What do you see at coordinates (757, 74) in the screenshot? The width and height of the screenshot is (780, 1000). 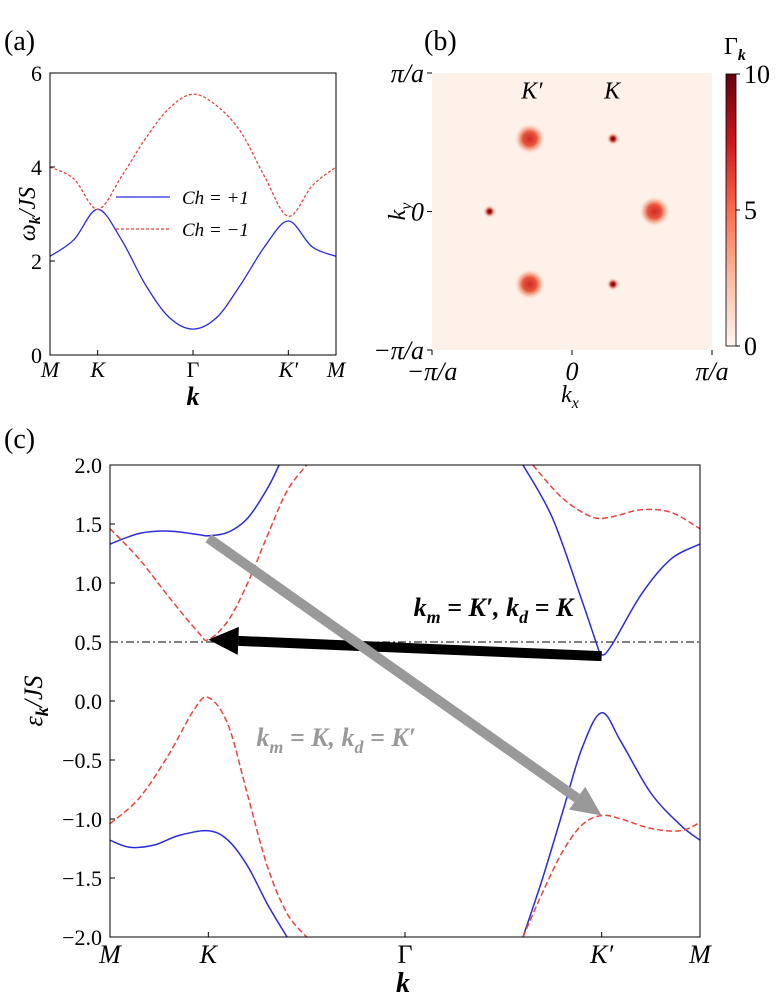 I see `colorbar-tick-label: 10` at bounding box center [757, 74].